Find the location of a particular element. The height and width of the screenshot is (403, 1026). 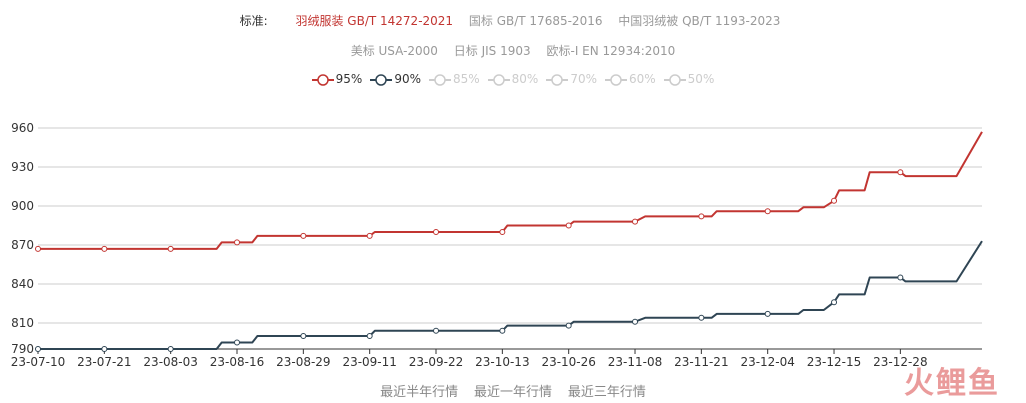

y-tick-label: 930 is located at coordinates (22, 167).